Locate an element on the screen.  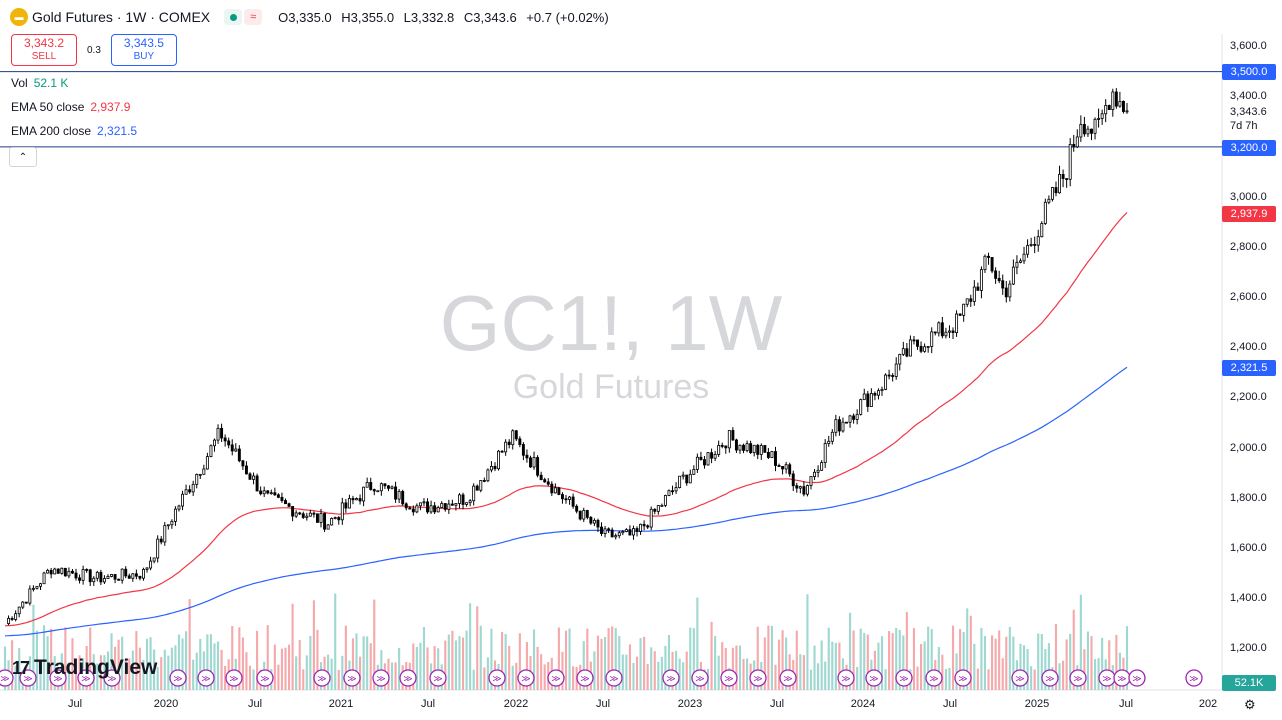
market-open-icon is located at coordinates (233, 17).